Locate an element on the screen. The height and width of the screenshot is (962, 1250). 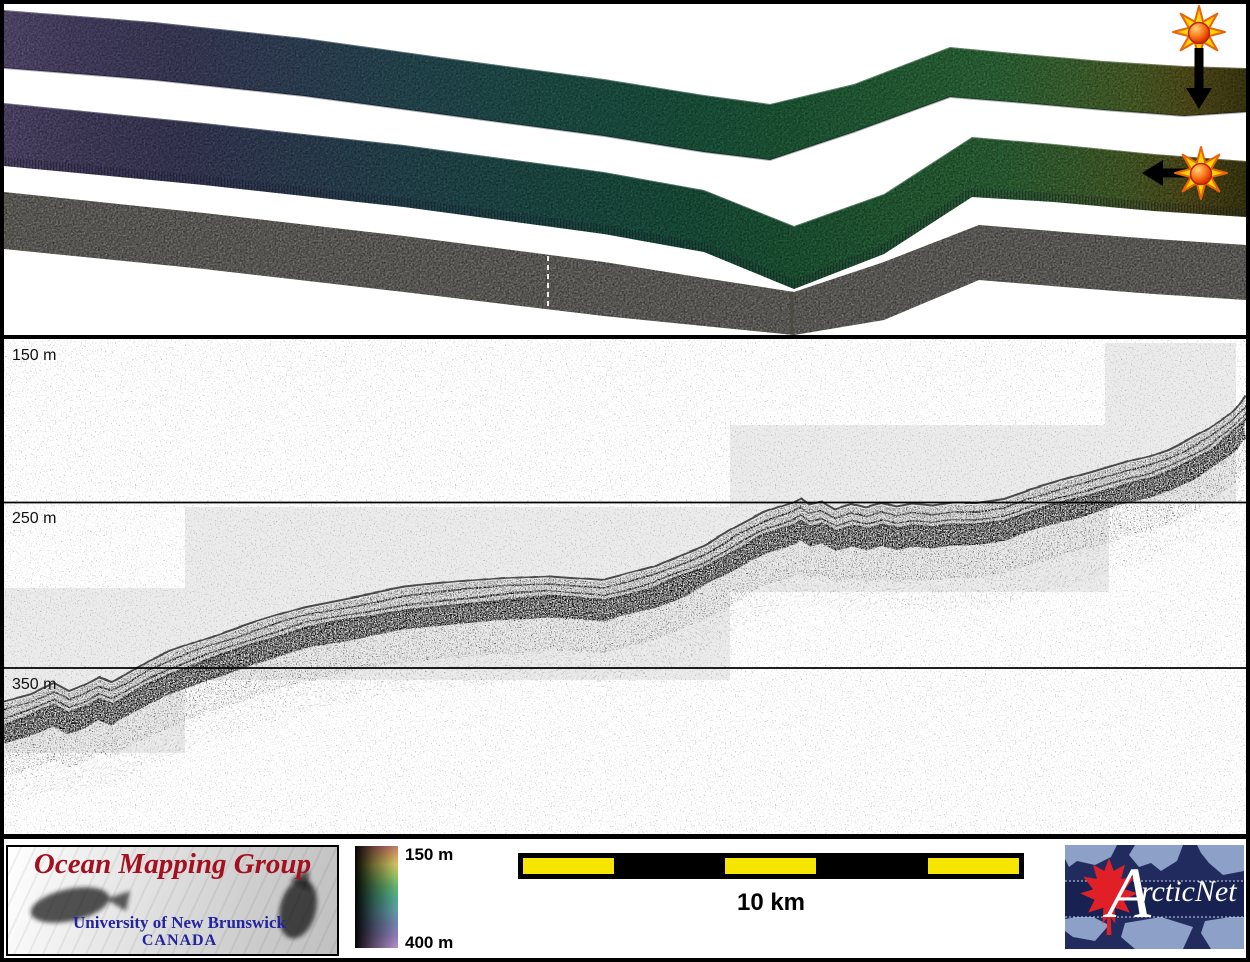
sun-icon-illumination-left is located at coordinates (1201, 173).